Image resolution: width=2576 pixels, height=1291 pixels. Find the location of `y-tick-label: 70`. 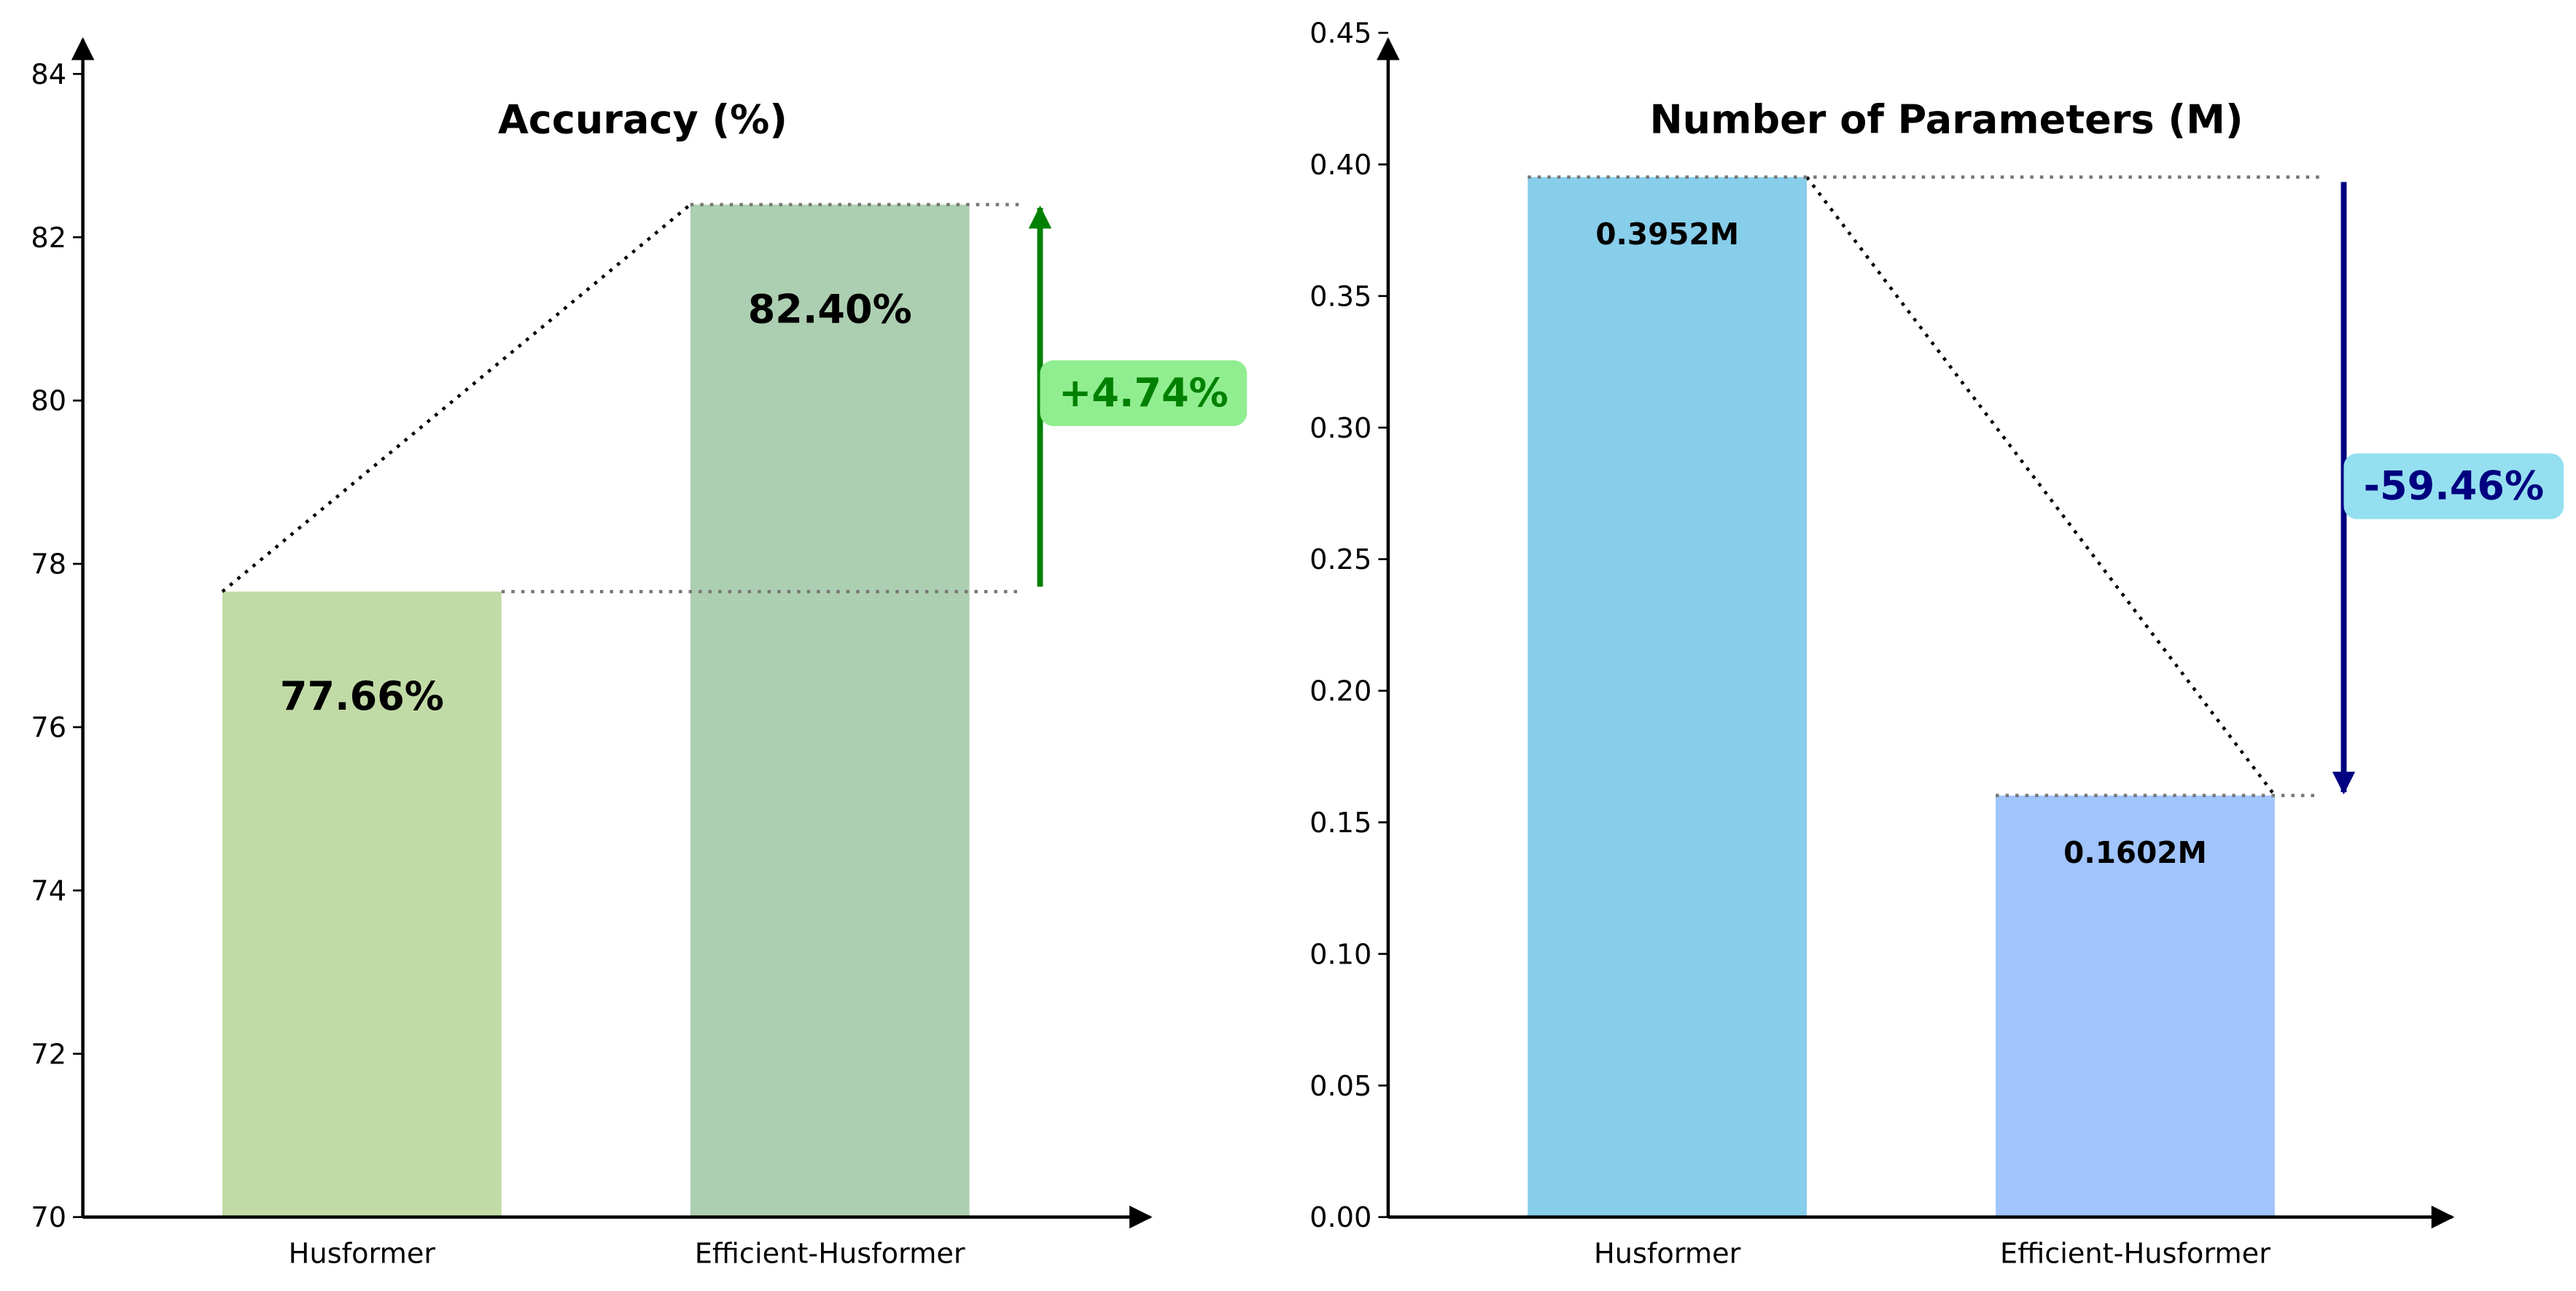

y-tick-label: 70 is located at coordinates (48, 1217).